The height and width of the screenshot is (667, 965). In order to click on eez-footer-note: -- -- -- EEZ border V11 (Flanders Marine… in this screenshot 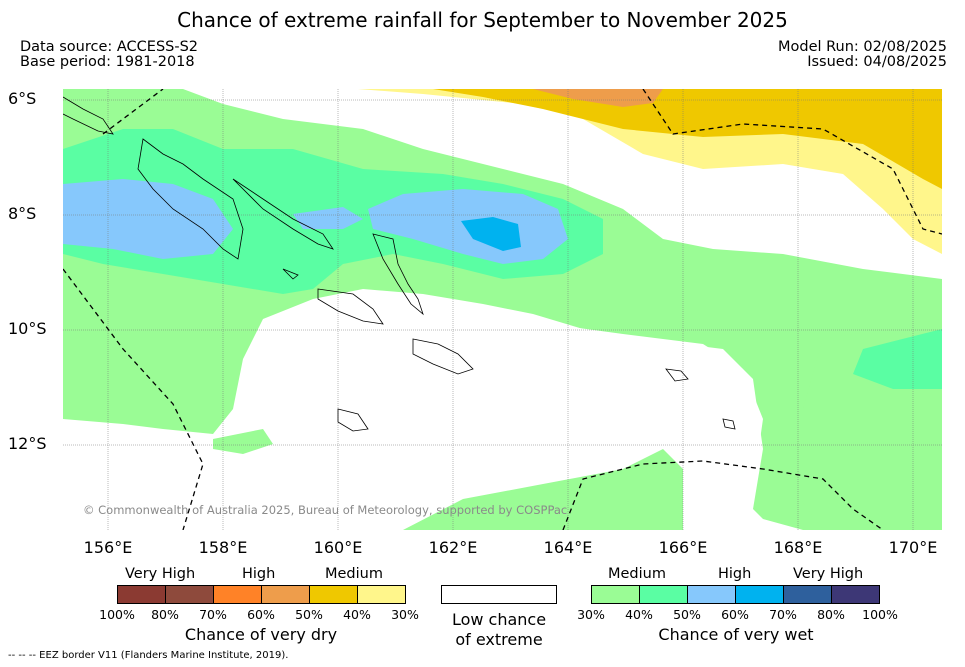, I will do `click(148, 655)`.